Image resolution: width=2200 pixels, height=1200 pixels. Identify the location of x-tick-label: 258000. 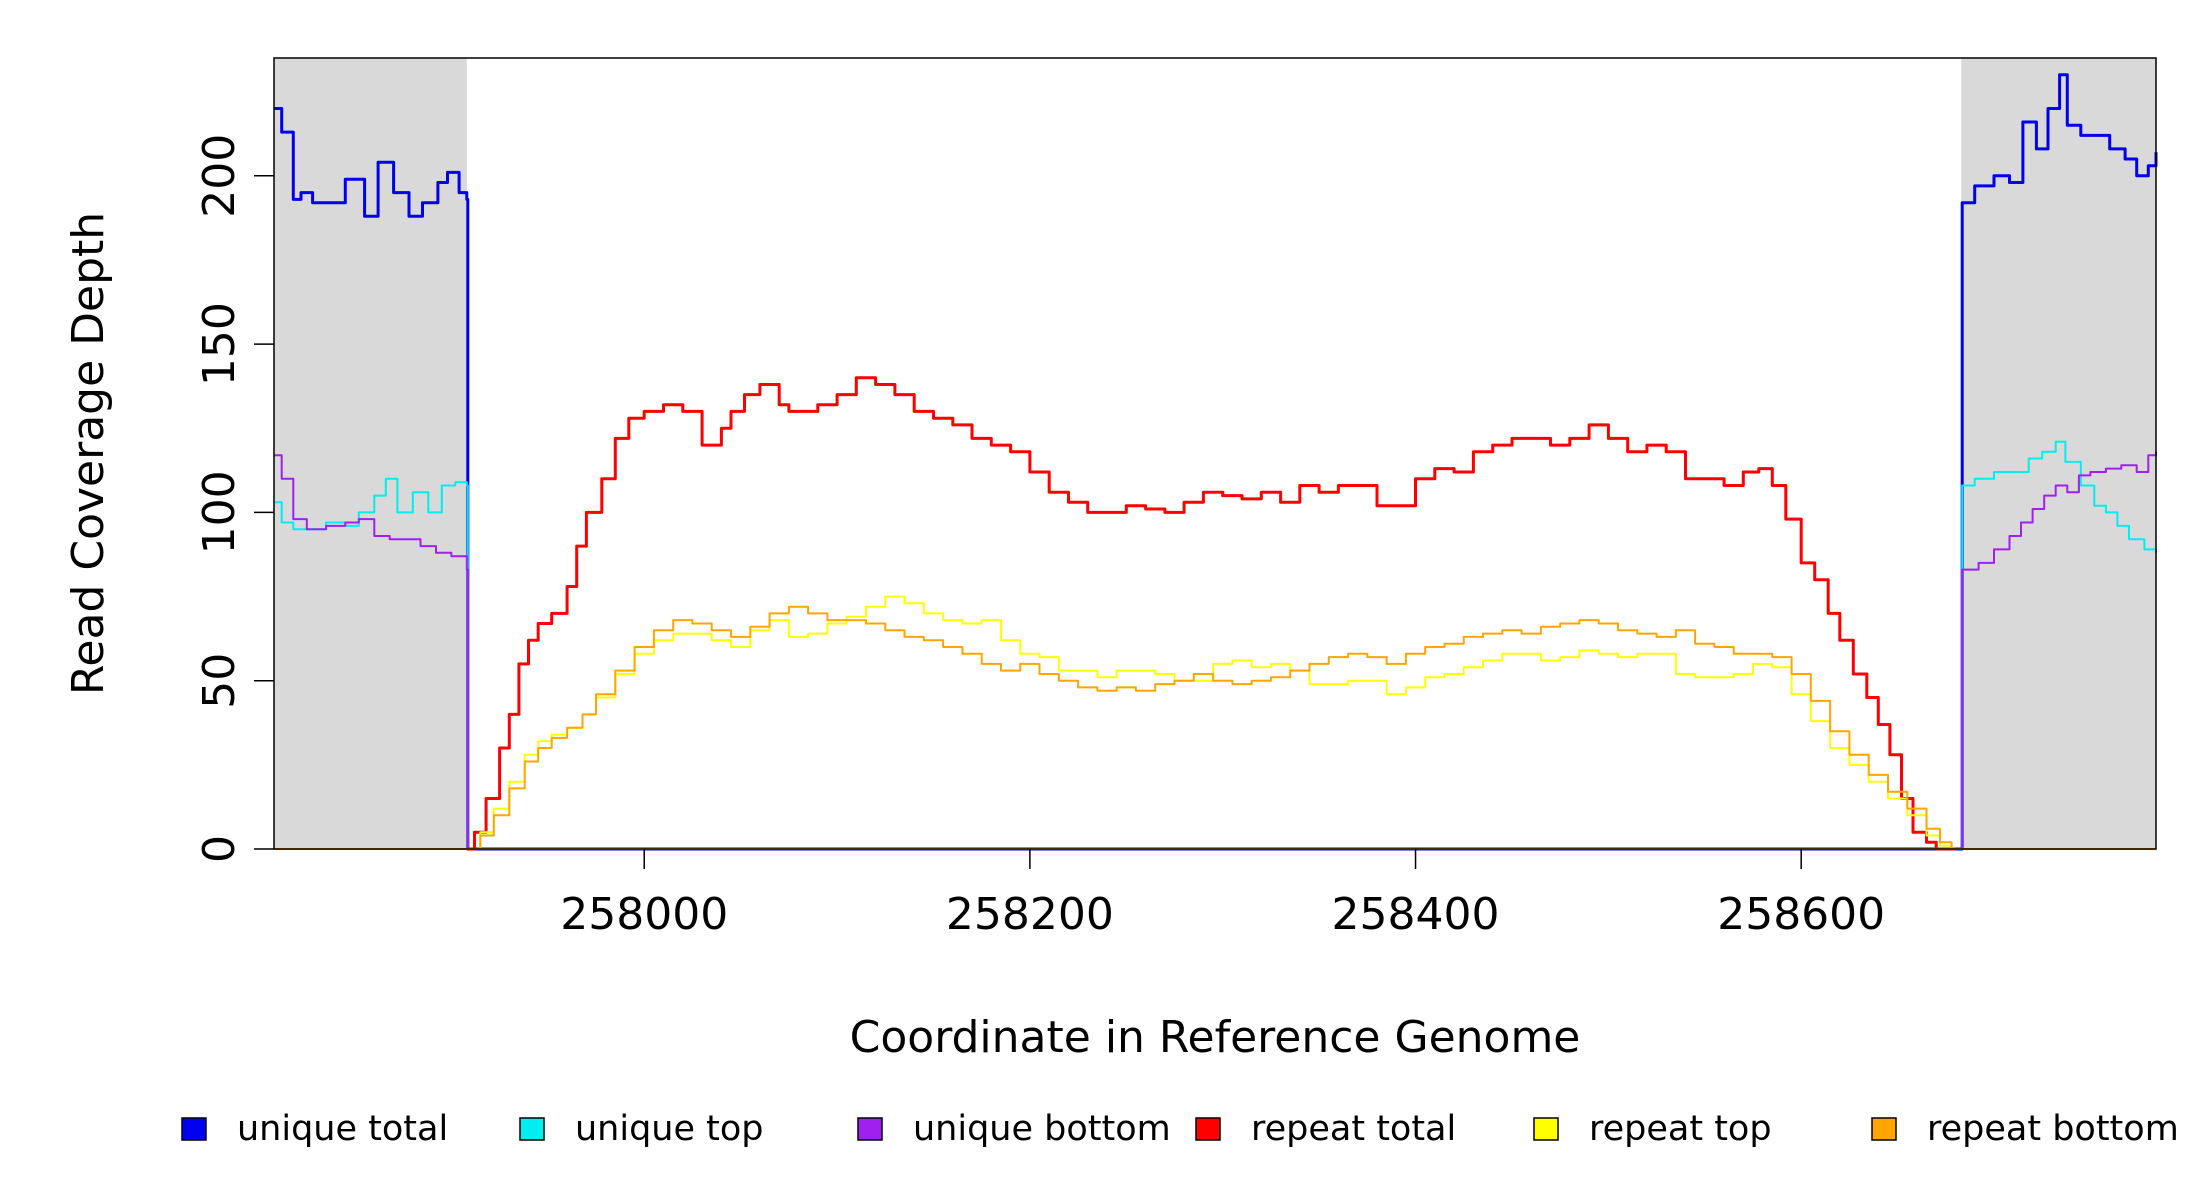
(644, 914).